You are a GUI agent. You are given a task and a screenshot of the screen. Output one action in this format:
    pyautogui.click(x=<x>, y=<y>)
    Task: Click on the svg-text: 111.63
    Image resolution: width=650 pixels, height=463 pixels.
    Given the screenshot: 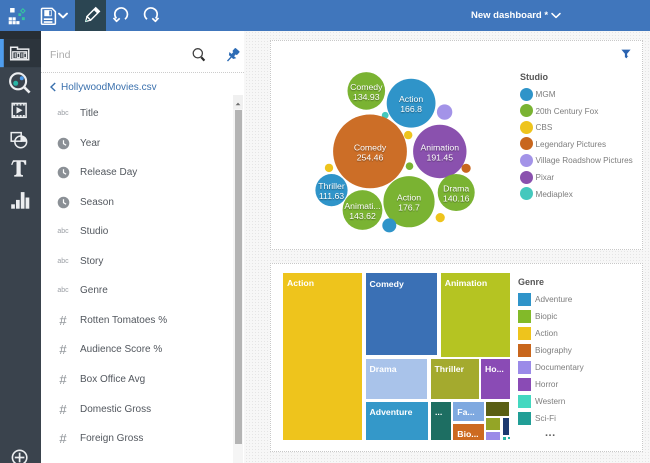 What is the action you would take?
    pyautogui.click(x=331, y=196)
    